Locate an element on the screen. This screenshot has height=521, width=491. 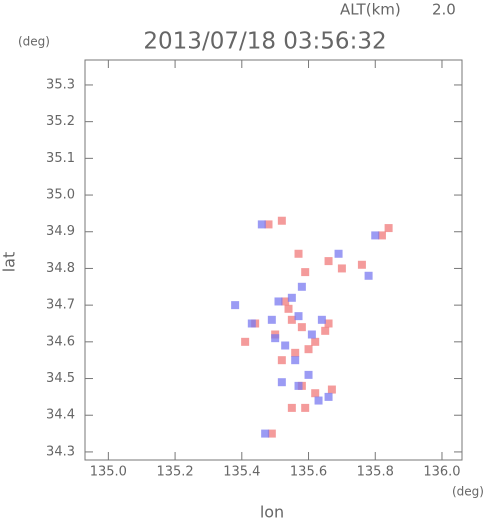
x-tick-label: 135.6 is located at coordinates (308, 472).